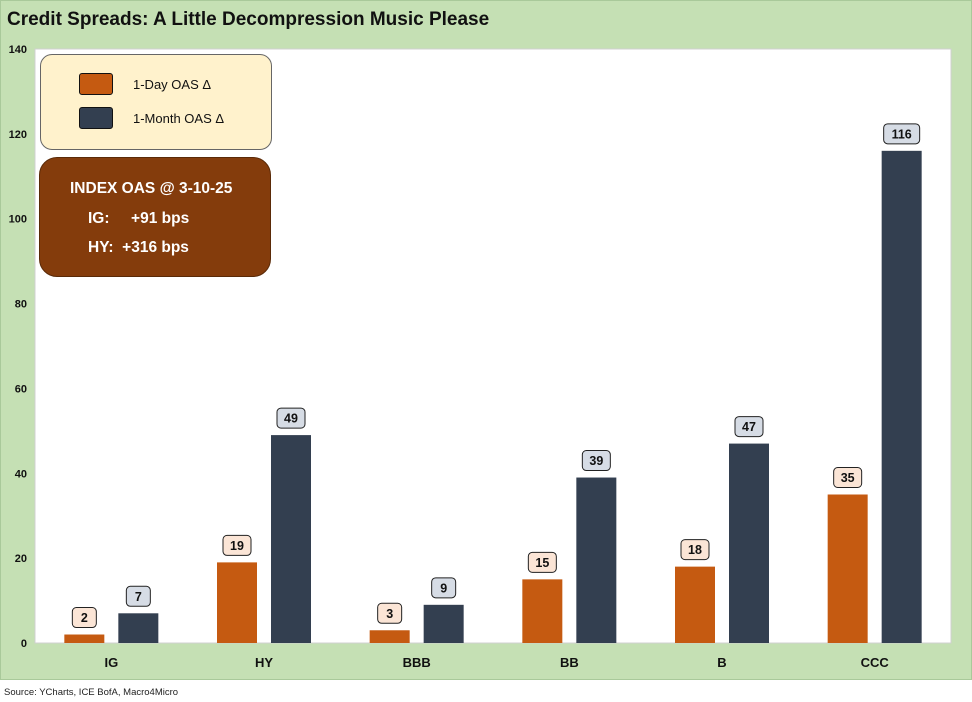 Image resolution: width=972 pixels, height=702 pixels. Describe the element at coordinates (417, 662) in the screenshot. I see `x-tick-label: BBB` at that location.